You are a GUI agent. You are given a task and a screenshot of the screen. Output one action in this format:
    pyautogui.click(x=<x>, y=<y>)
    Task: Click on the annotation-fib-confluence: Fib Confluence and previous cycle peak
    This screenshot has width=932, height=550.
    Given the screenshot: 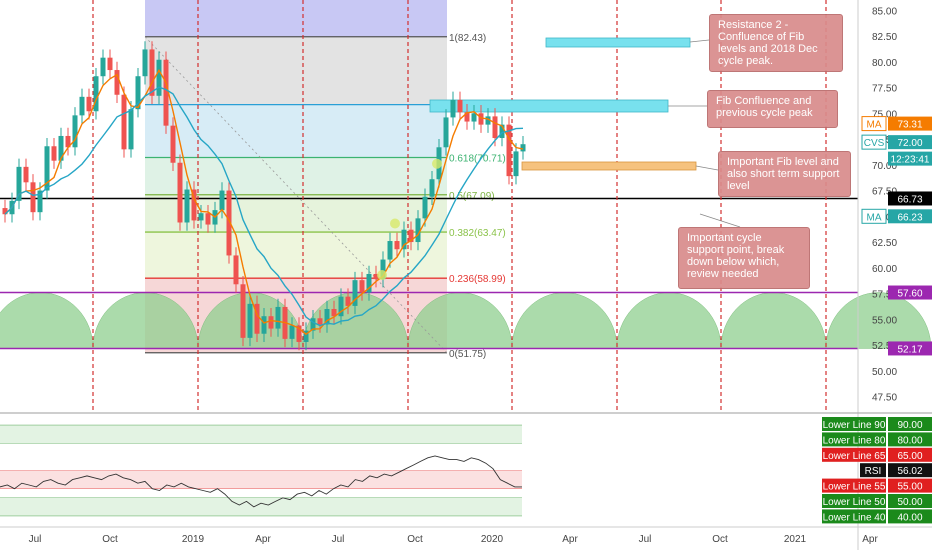 What is the action you would take?
    pyautogui.click(x=772, y=109)
    